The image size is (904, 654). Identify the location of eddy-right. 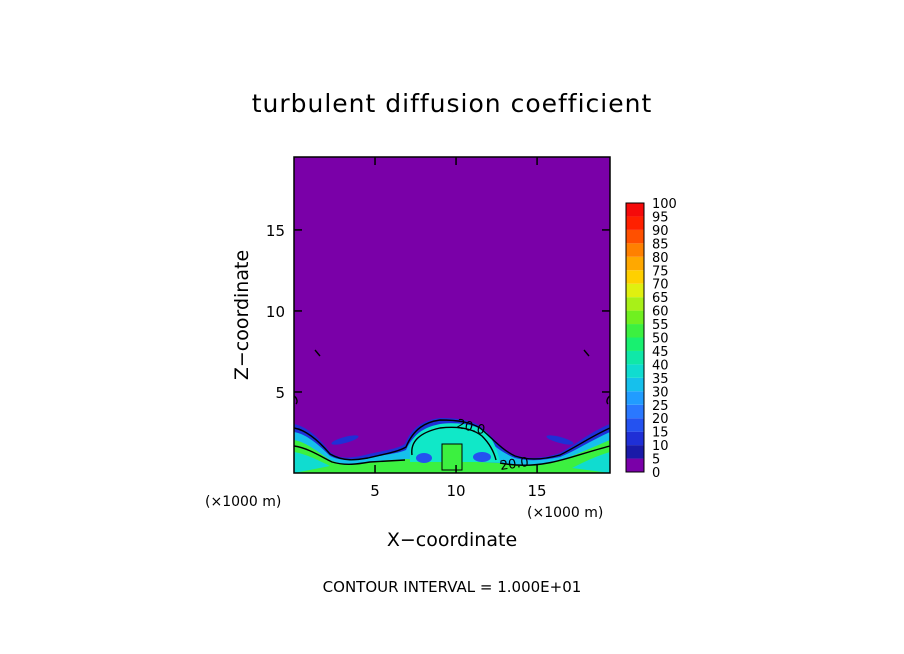
(560, 440).